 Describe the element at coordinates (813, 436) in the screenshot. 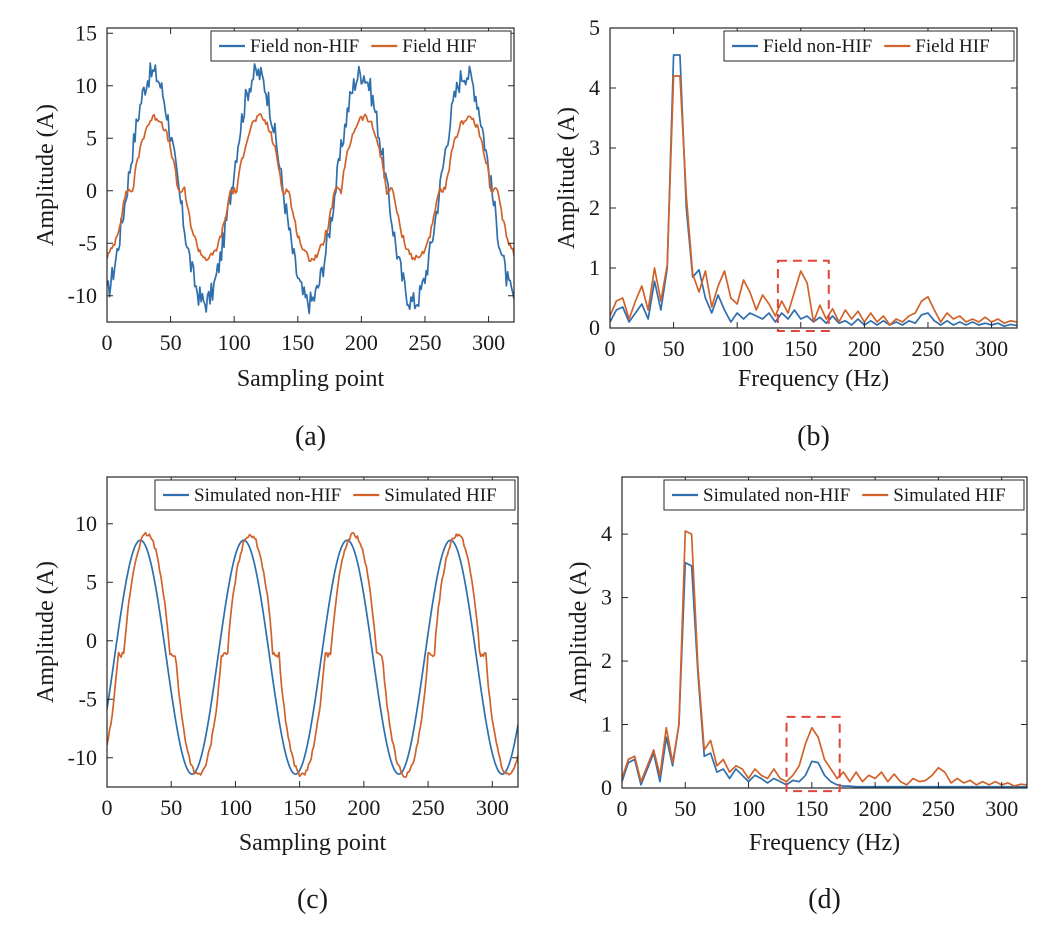

I see `panel-caption: (b)` at that location.